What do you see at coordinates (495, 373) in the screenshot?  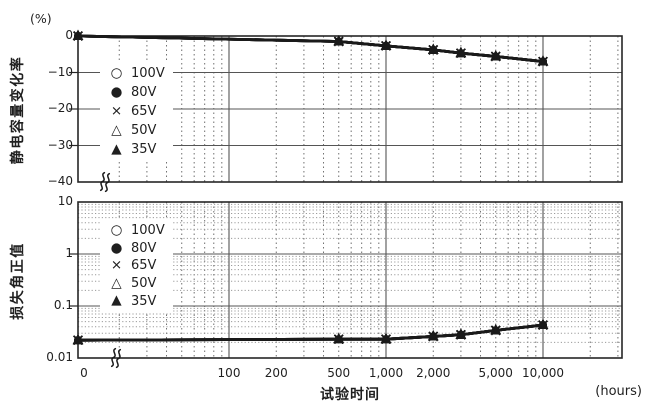 I see `x-tick-label: 5,000` at bounding box center [495, 373].